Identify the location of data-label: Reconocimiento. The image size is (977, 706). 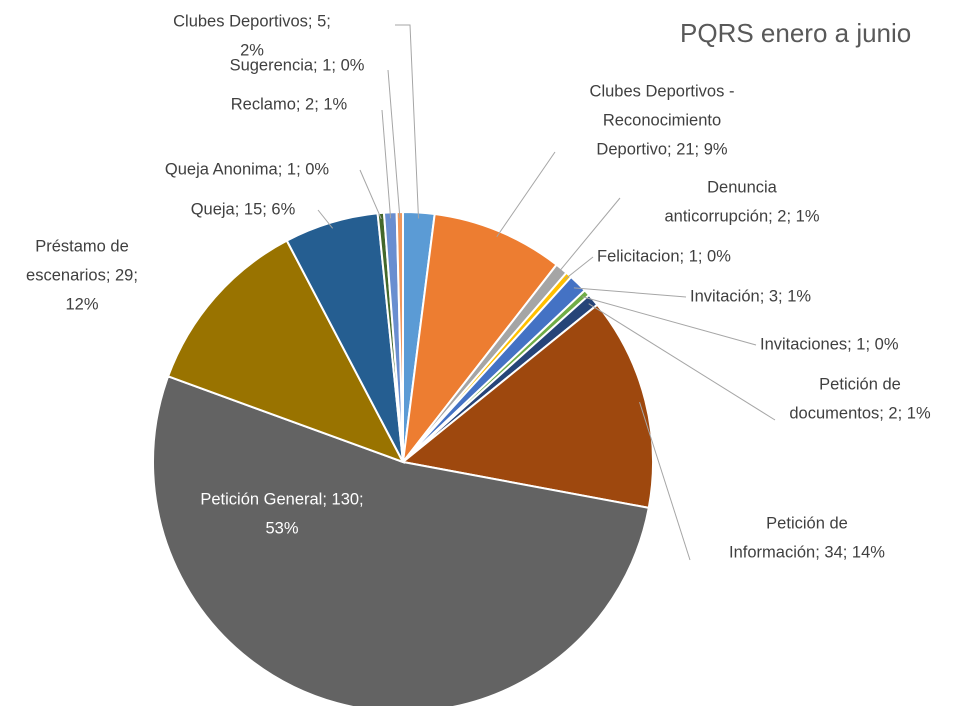
(662, 120).